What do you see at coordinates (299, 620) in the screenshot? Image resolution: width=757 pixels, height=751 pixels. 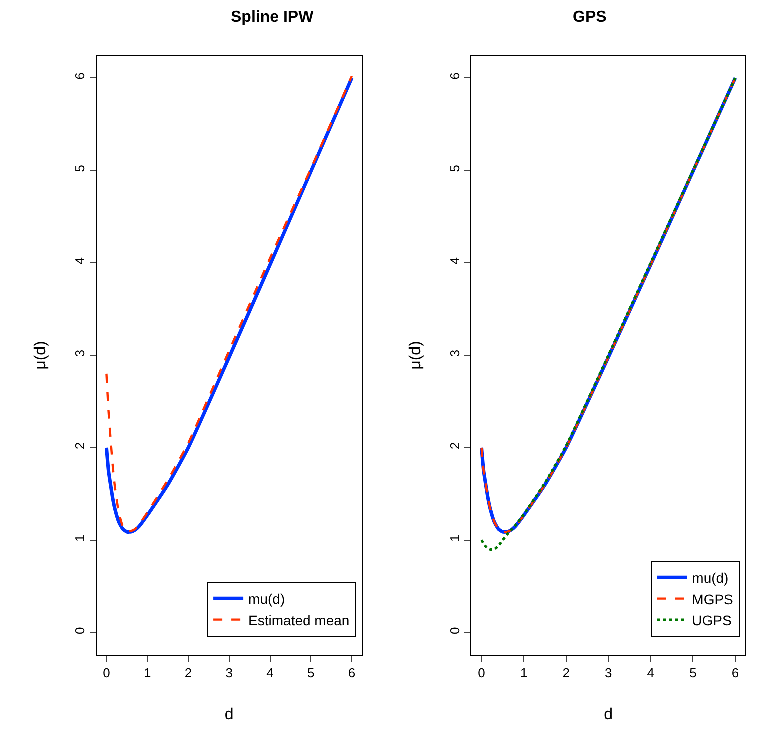 I see `legend-label: Estimated mean` at bounding box center [299, 620].